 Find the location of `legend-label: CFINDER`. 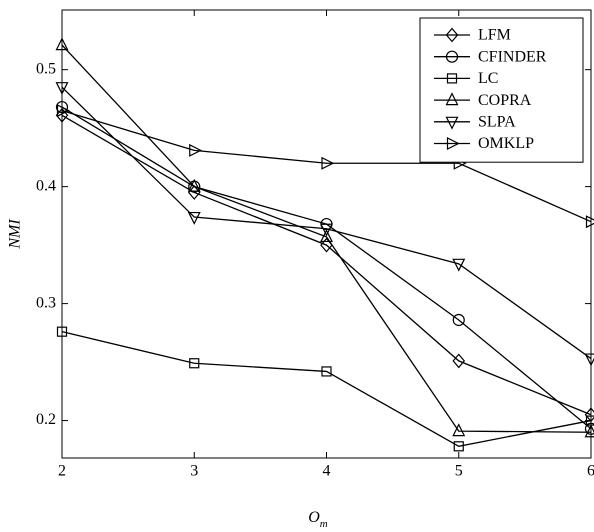

legend-label: CFINDER is located at coordinates (512, 56).